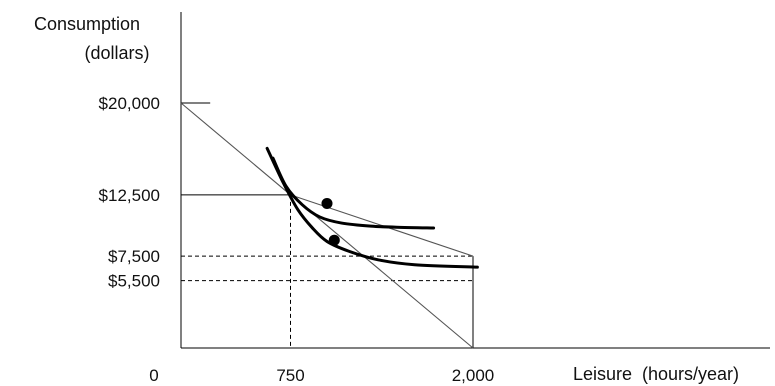 The width and height of the screenshot is (775, 386). I want to click on y-tick-label: $20,000, so click(129, 103).